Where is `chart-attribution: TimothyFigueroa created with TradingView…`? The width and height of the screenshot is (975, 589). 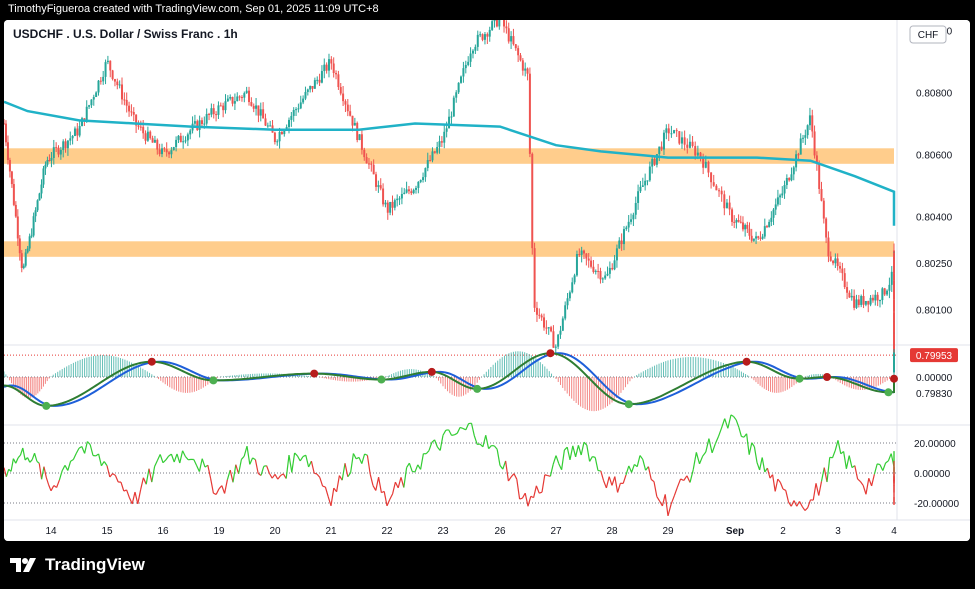 chart-attribution: TimothyFigueroa created with TradingView… is located at coordinates (193, 9).